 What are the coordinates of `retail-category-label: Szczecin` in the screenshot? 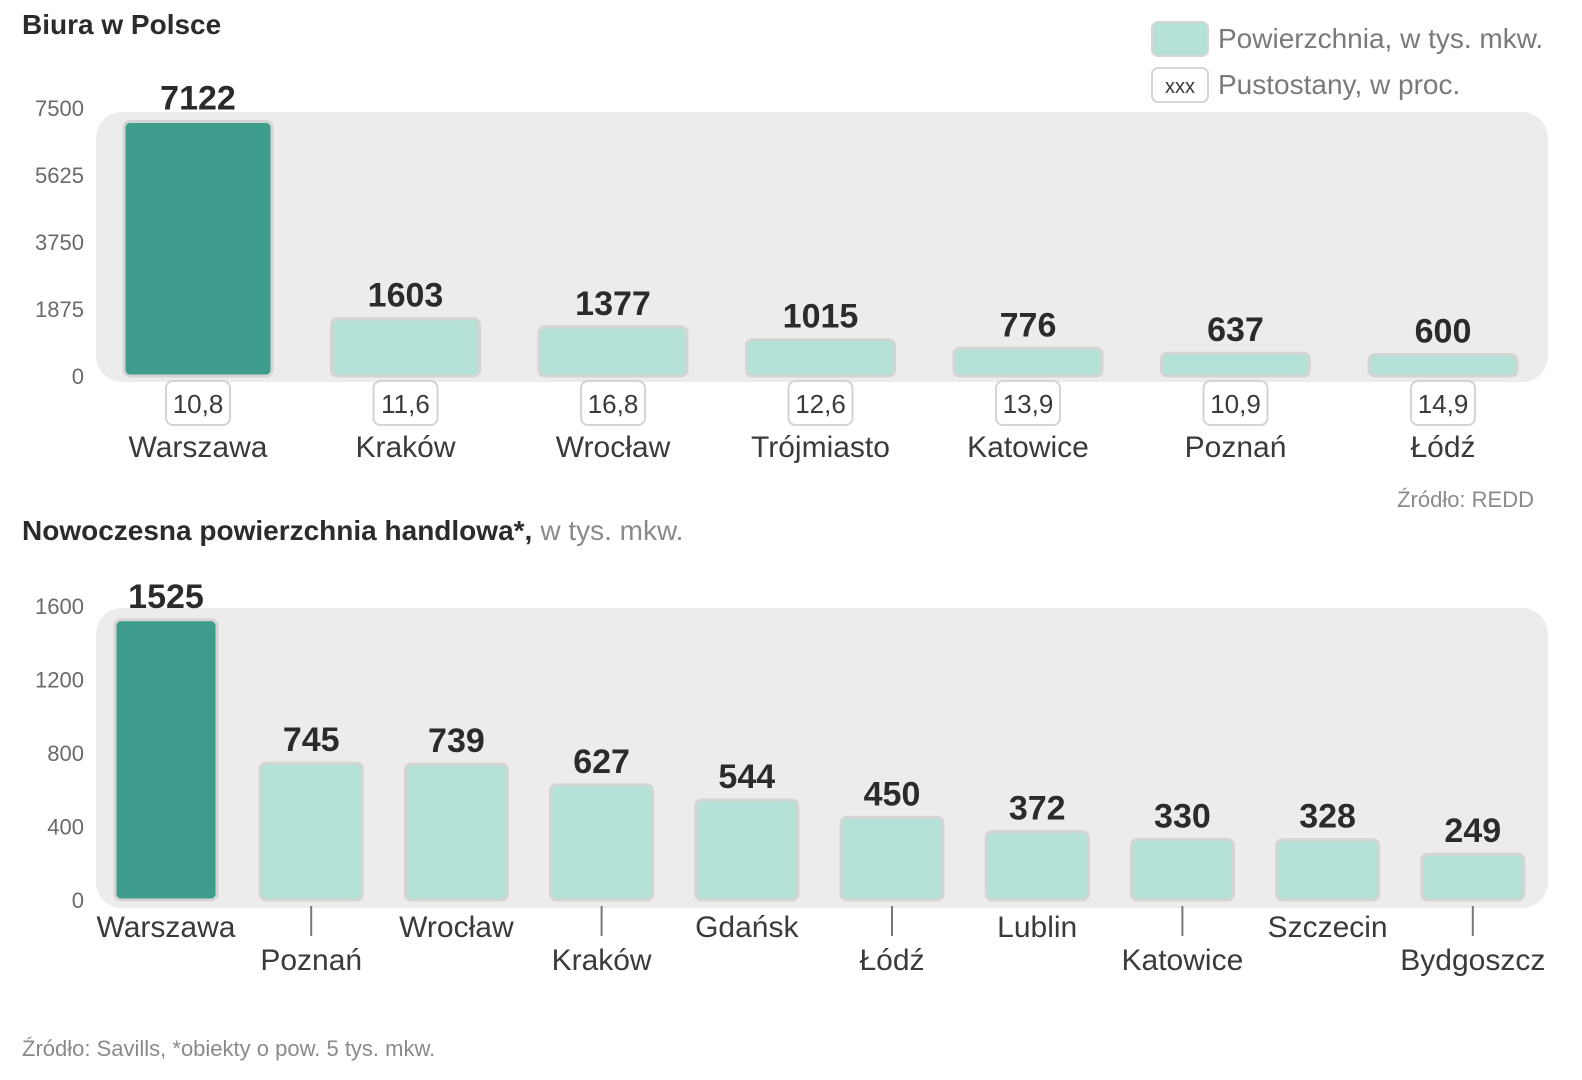 It's located at (1328, 927).